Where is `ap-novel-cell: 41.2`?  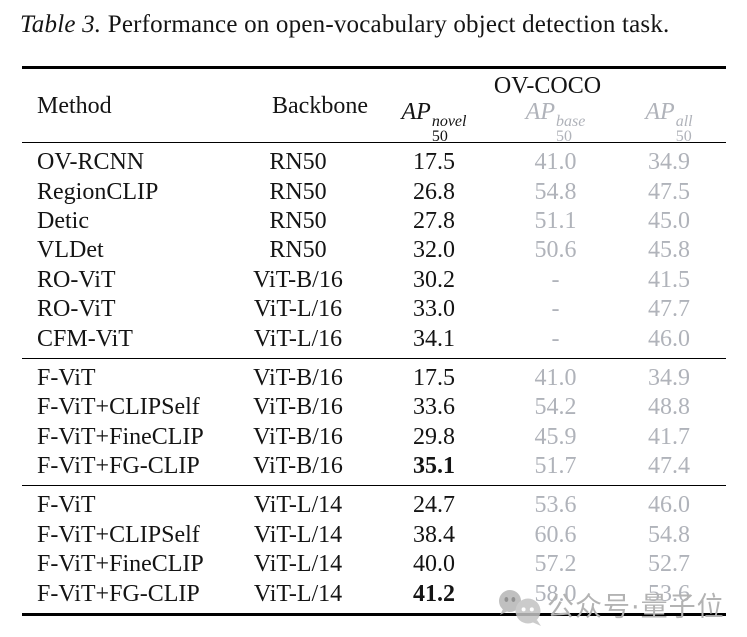
ap-novel-cell: 41.2 is located at coordinates (434, 593).